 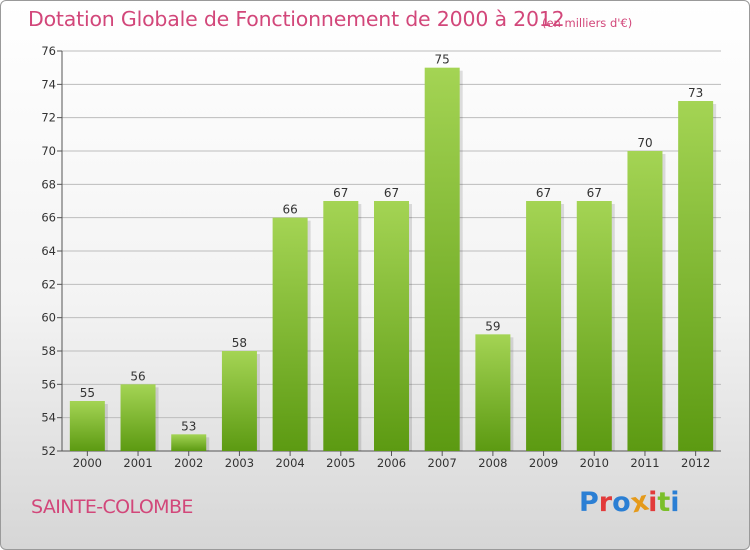 I want to click on x-tick-label: 2002, so click(x=188, y=463).